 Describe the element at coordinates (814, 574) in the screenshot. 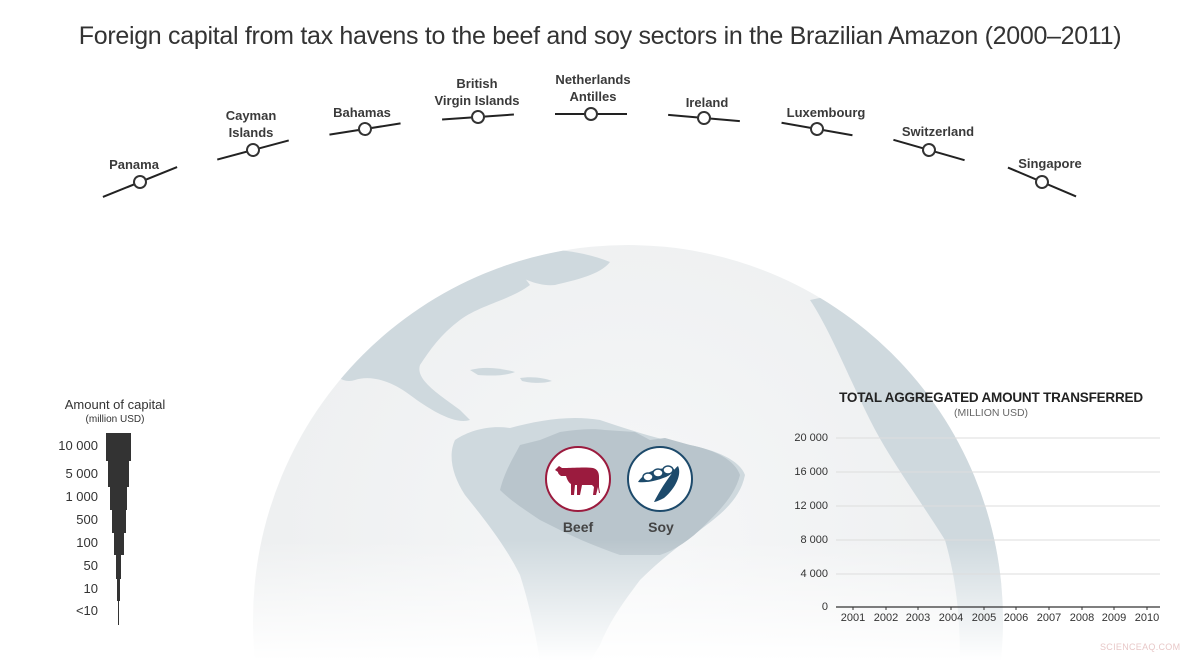

I see `y-tick-4000: 4 000` at that location.